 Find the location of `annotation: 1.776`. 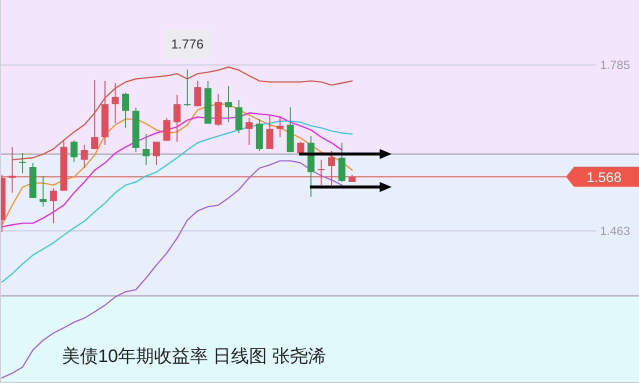

annotation: 1.776 is located at coordinates (187, 44).